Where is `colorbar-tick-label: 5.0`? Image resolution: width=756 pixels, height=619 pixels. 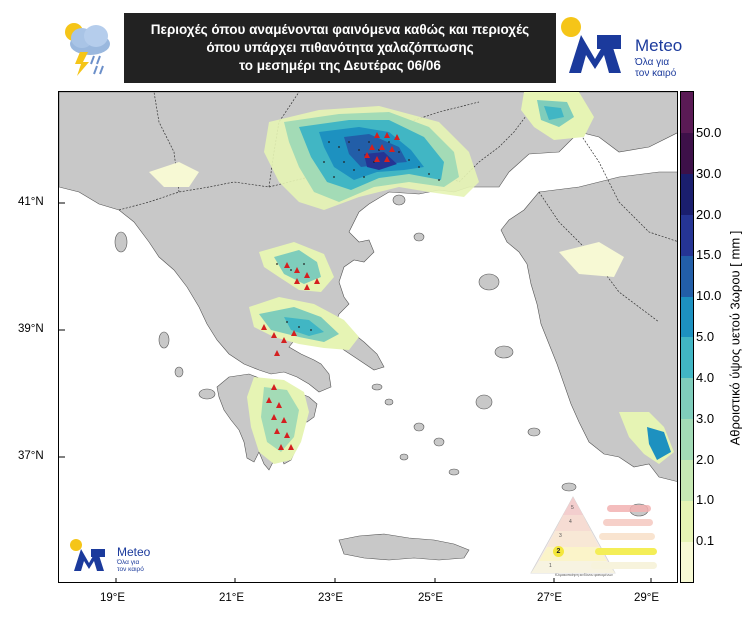 colorbar-tick-label: 5.0 is located at coordinates (705, 336).